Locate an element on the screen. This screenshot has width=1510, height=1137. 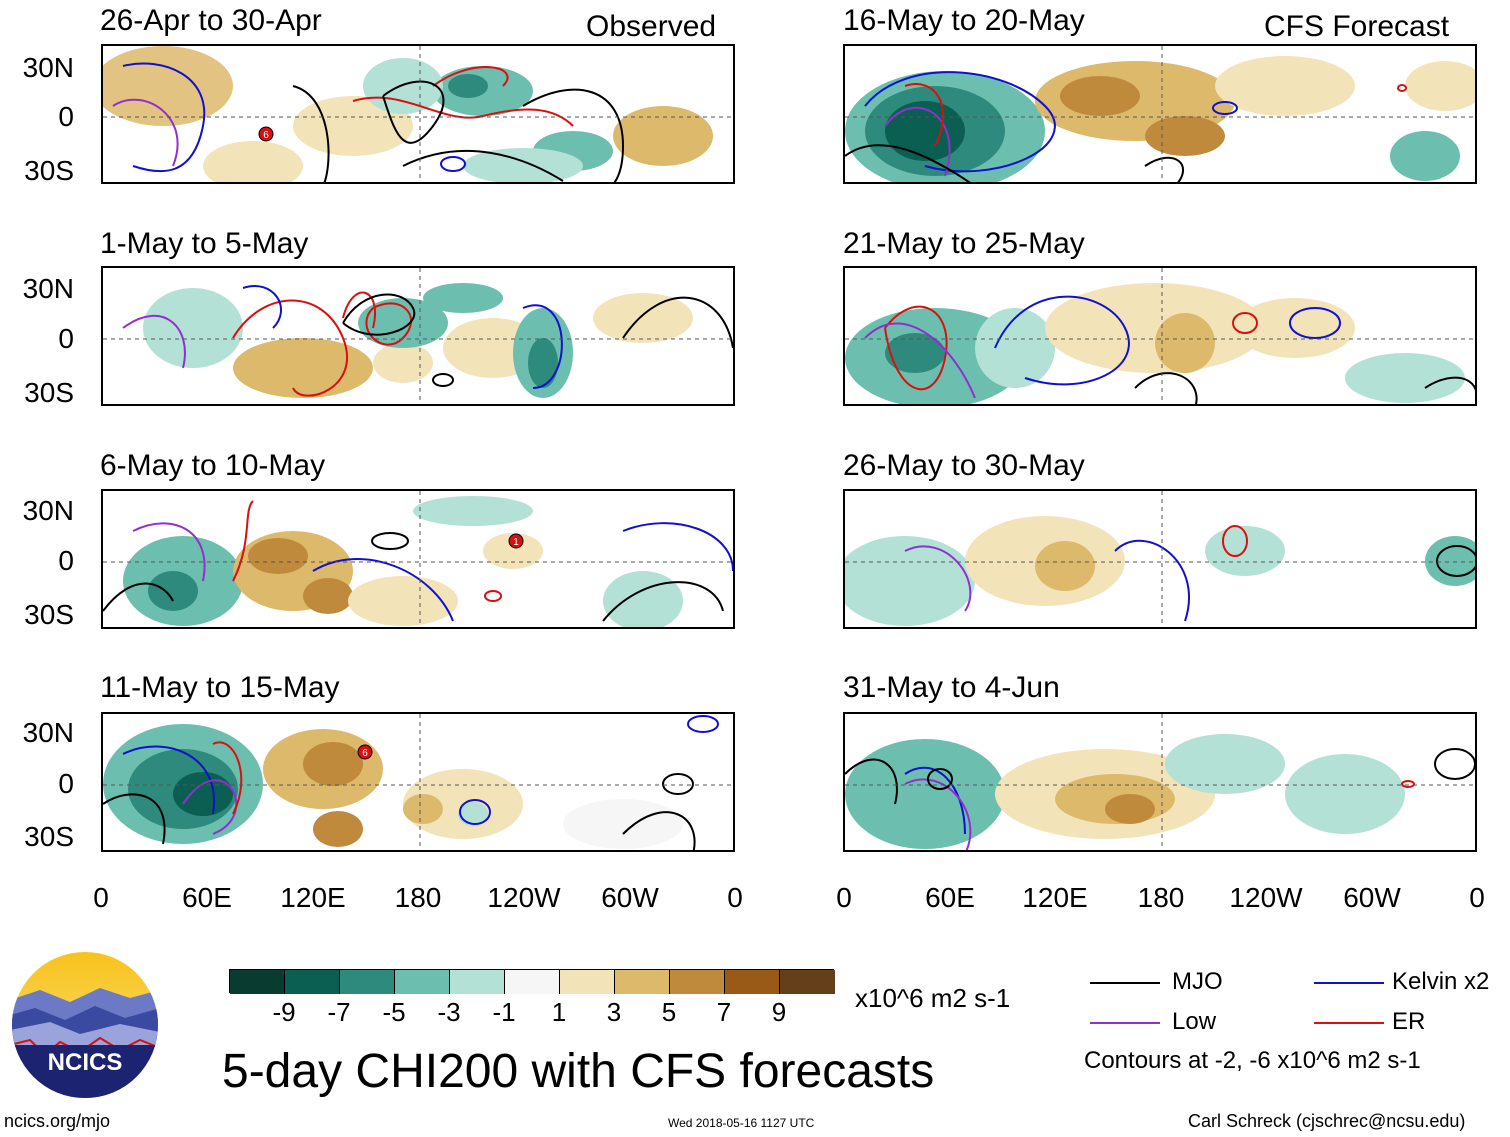
logo-text: NCICS is located at coordinates (85, 1062).